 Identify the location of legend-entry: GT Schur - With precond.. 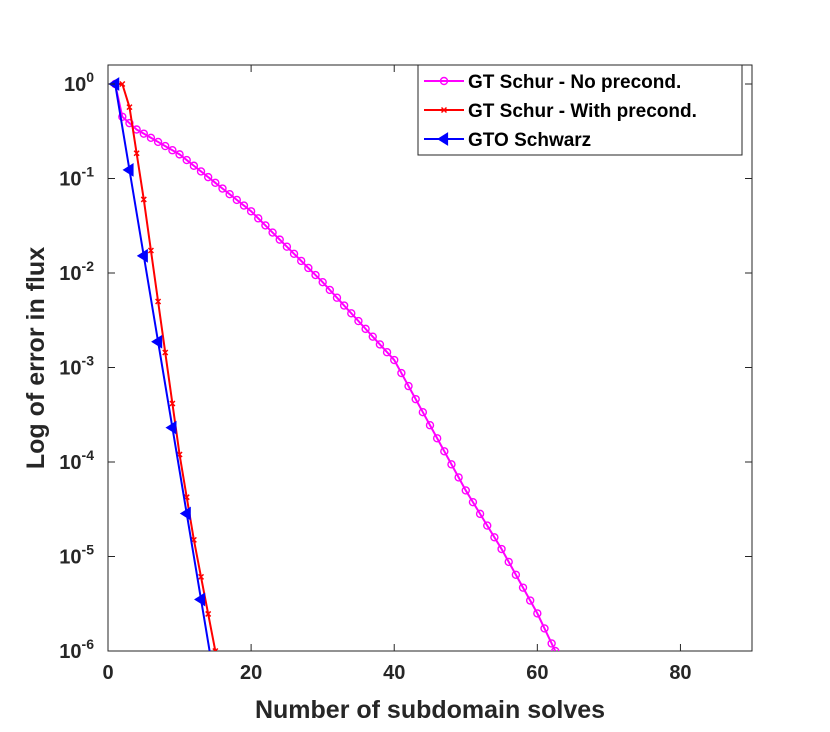
(560, 111).